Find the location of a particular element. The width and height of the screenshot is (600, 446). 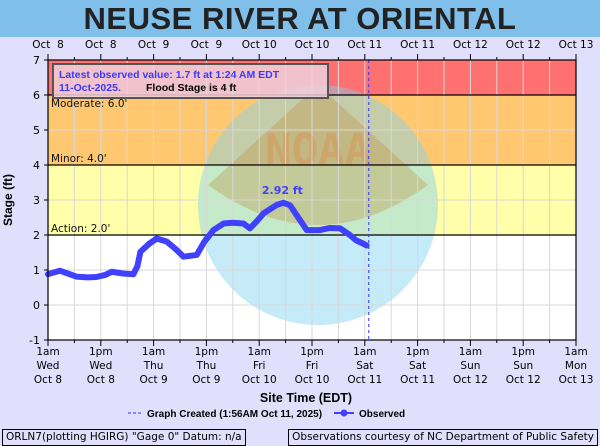

noaa-watermark-text: NOAA is located at coordinates (318, 150).